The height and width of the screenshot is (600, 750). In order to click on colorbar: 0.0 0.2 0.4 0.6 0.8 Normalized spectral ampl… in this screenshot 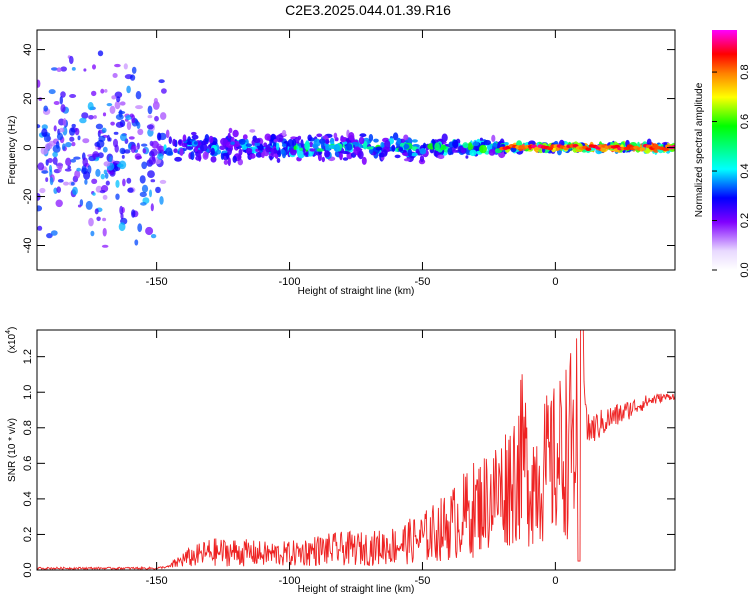, I will do `click(722, 154)`.